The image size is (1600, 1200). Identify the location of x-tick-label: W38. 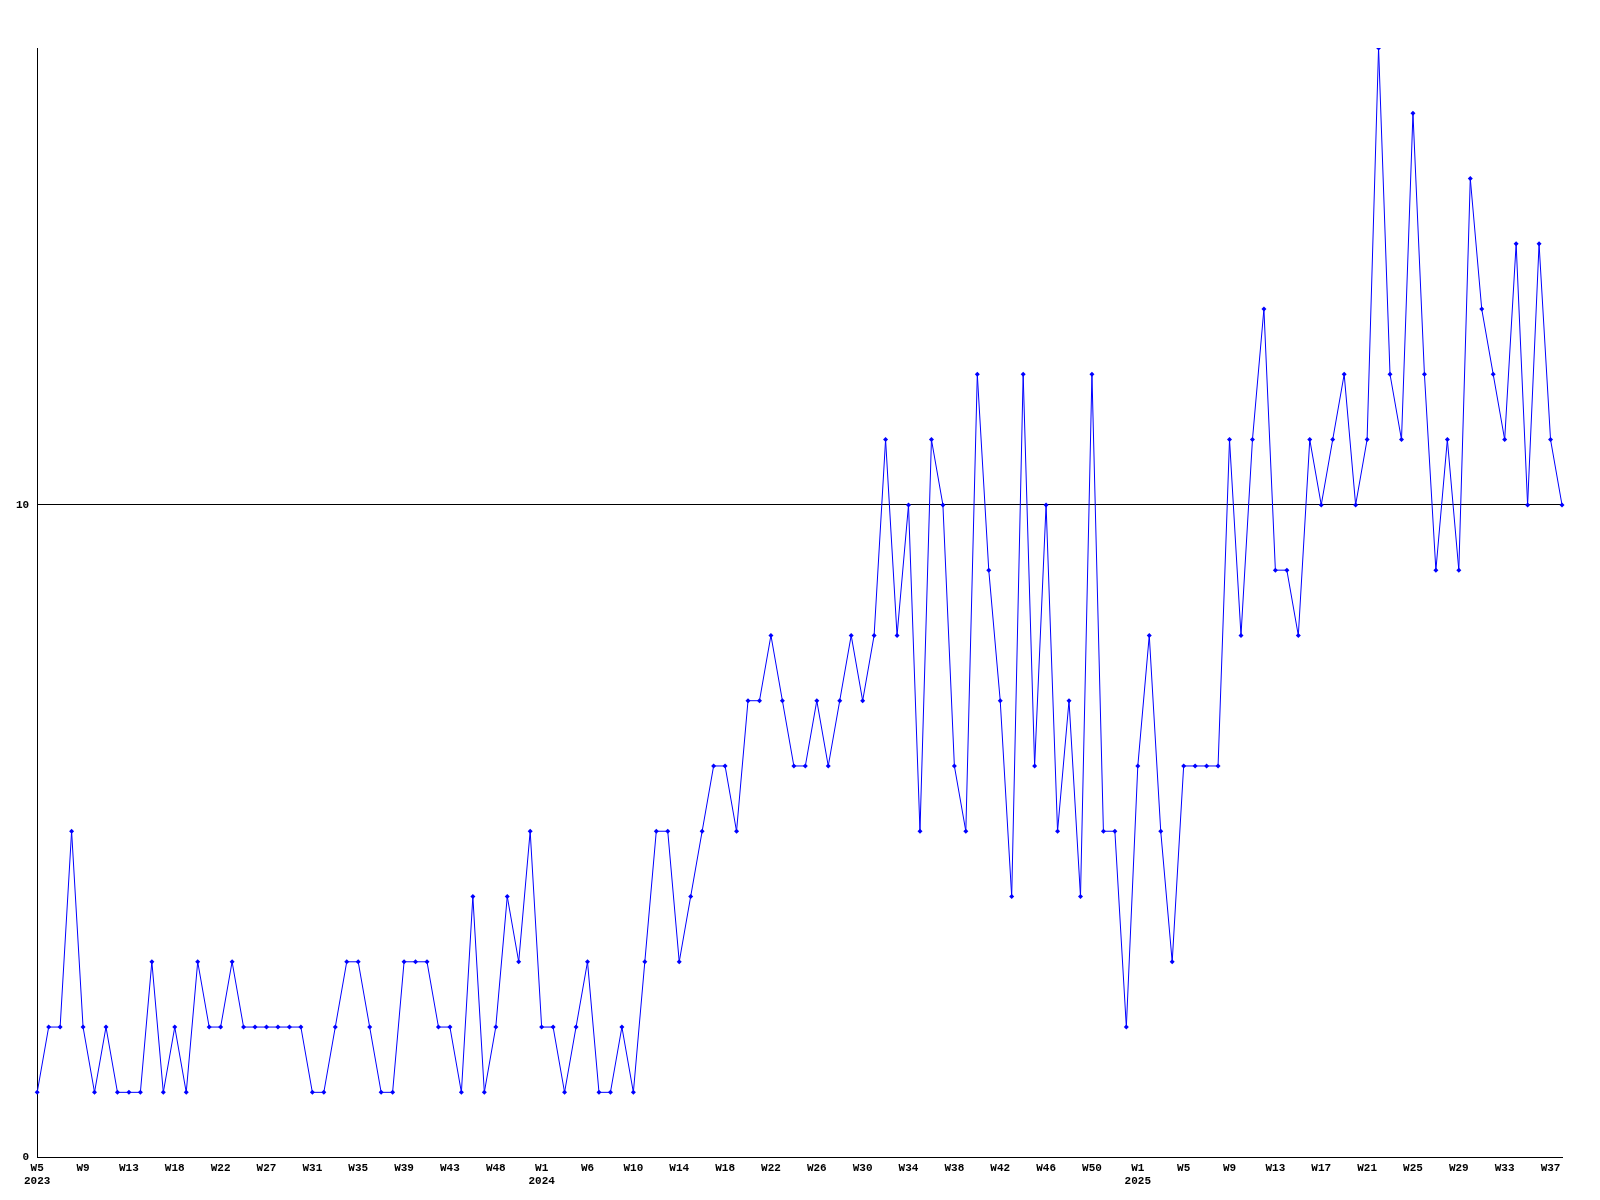
(954, 1167).